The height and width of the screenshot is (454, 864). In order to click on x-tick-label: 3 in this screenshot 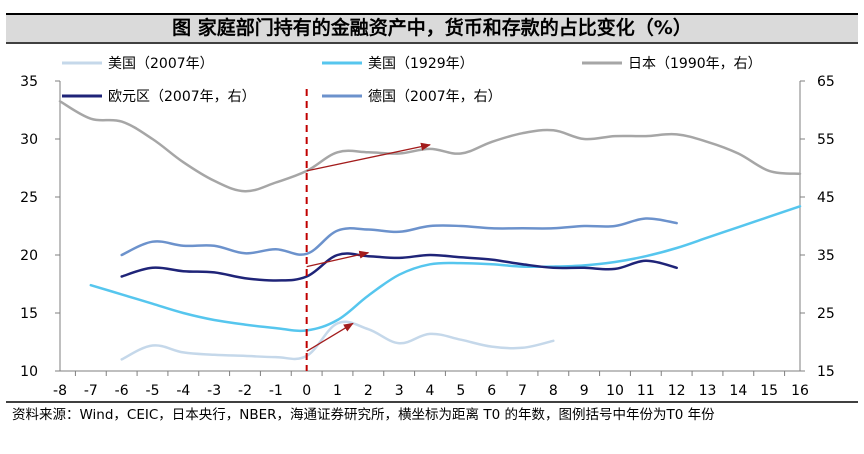, I will do `click(399, 391)`.